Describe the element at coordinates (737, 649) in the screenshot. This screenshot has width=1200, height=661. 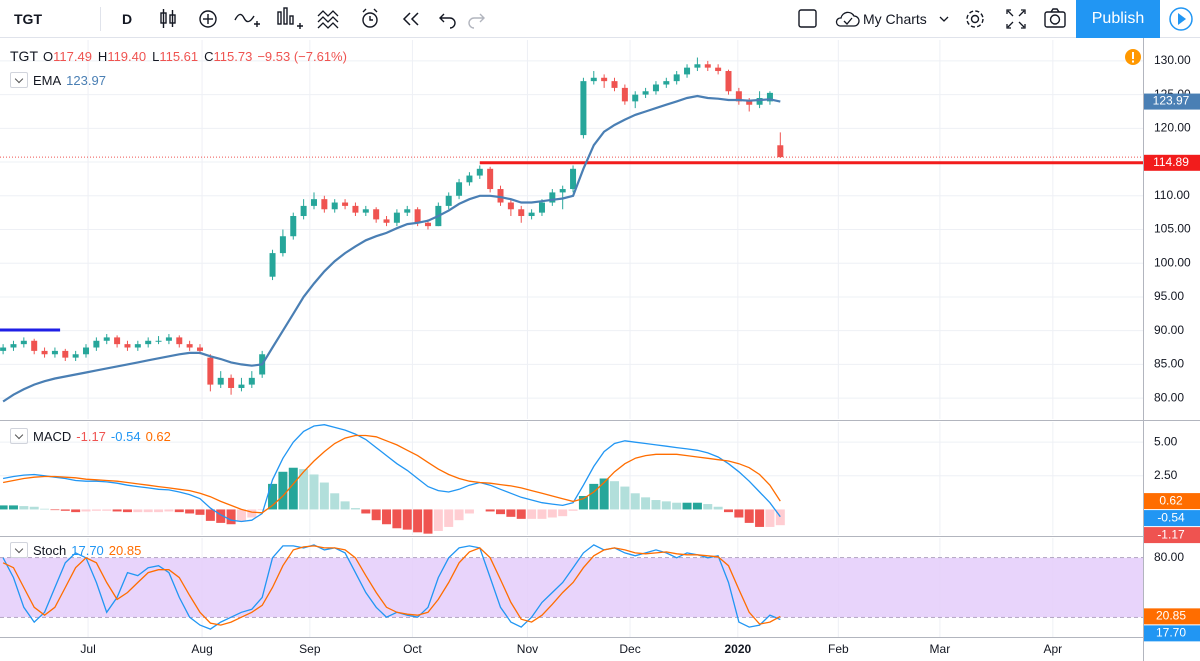
I see `x-tick-label: 2020` at that location.